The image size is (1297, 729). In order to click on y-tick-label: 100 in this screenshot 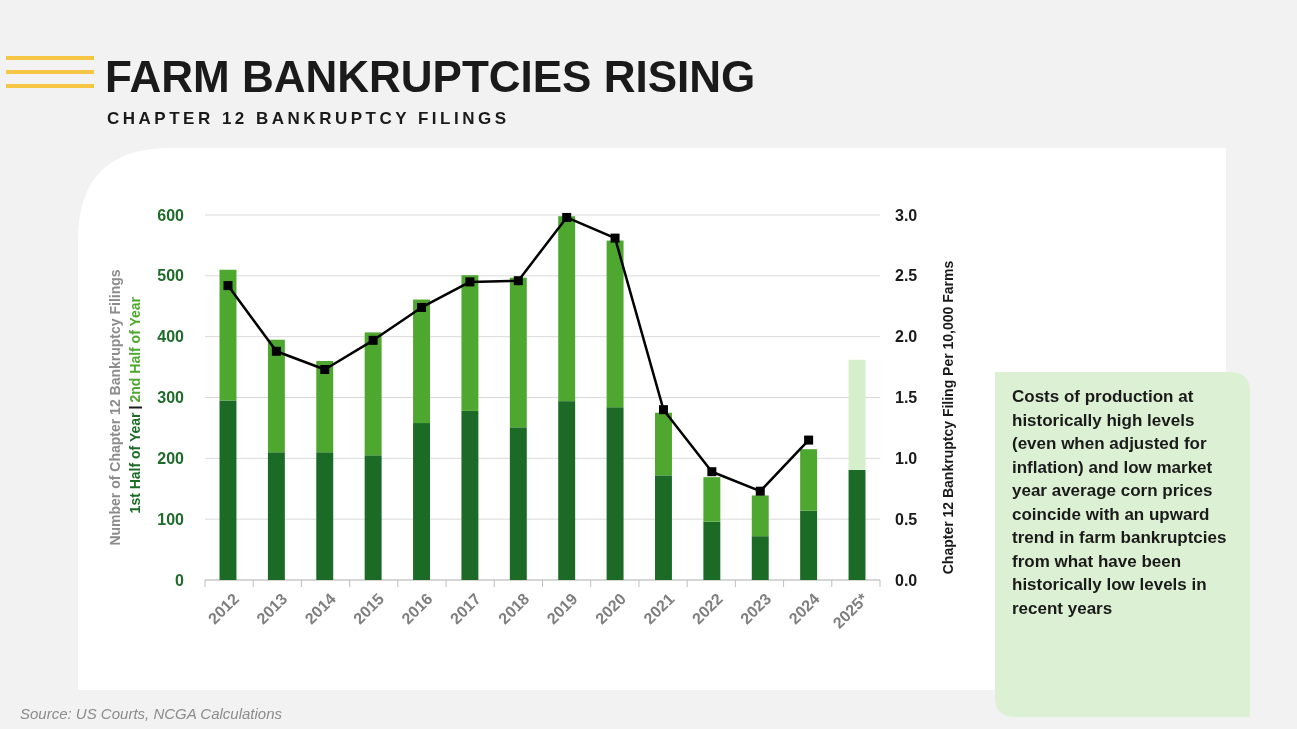, I will do `click(171, 519)`.